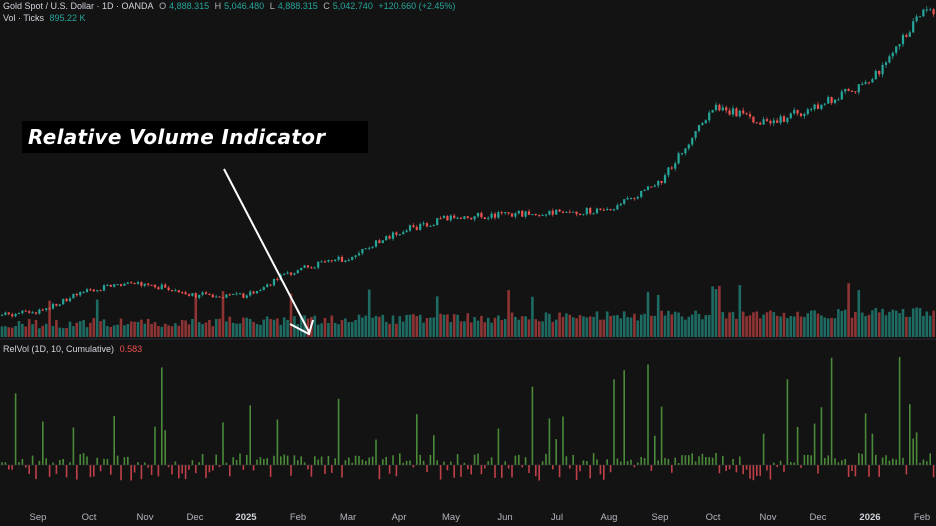 The width and height of the screenshot is (936, 526). I want to click on change-value: +120.660 (+2.45%), so click(417, 6).